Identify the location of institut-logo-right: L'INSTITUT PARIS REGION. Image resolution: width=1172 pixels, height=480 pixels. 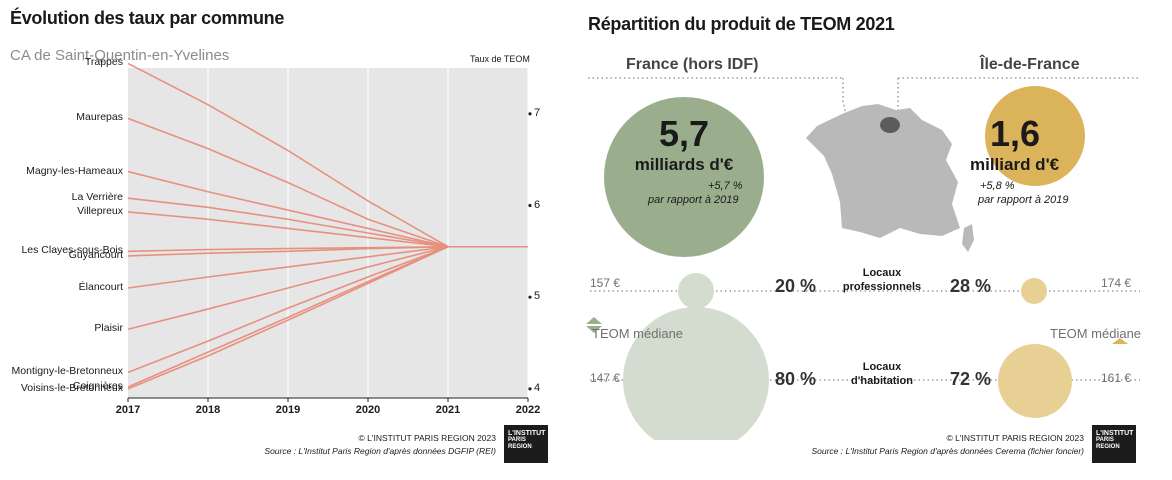
(1114, 444).